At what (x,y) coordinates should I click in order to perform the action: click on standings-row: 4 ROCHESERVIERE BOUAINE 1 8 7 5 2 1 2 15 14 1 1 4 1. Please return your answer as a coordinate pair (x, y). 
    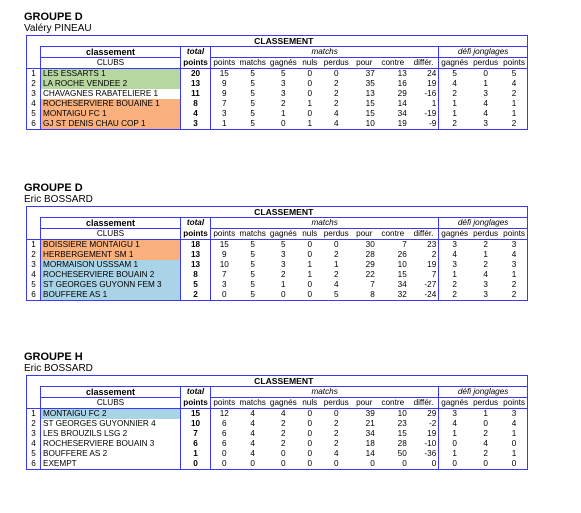
    Looking at the image, I should click on (277, 104).